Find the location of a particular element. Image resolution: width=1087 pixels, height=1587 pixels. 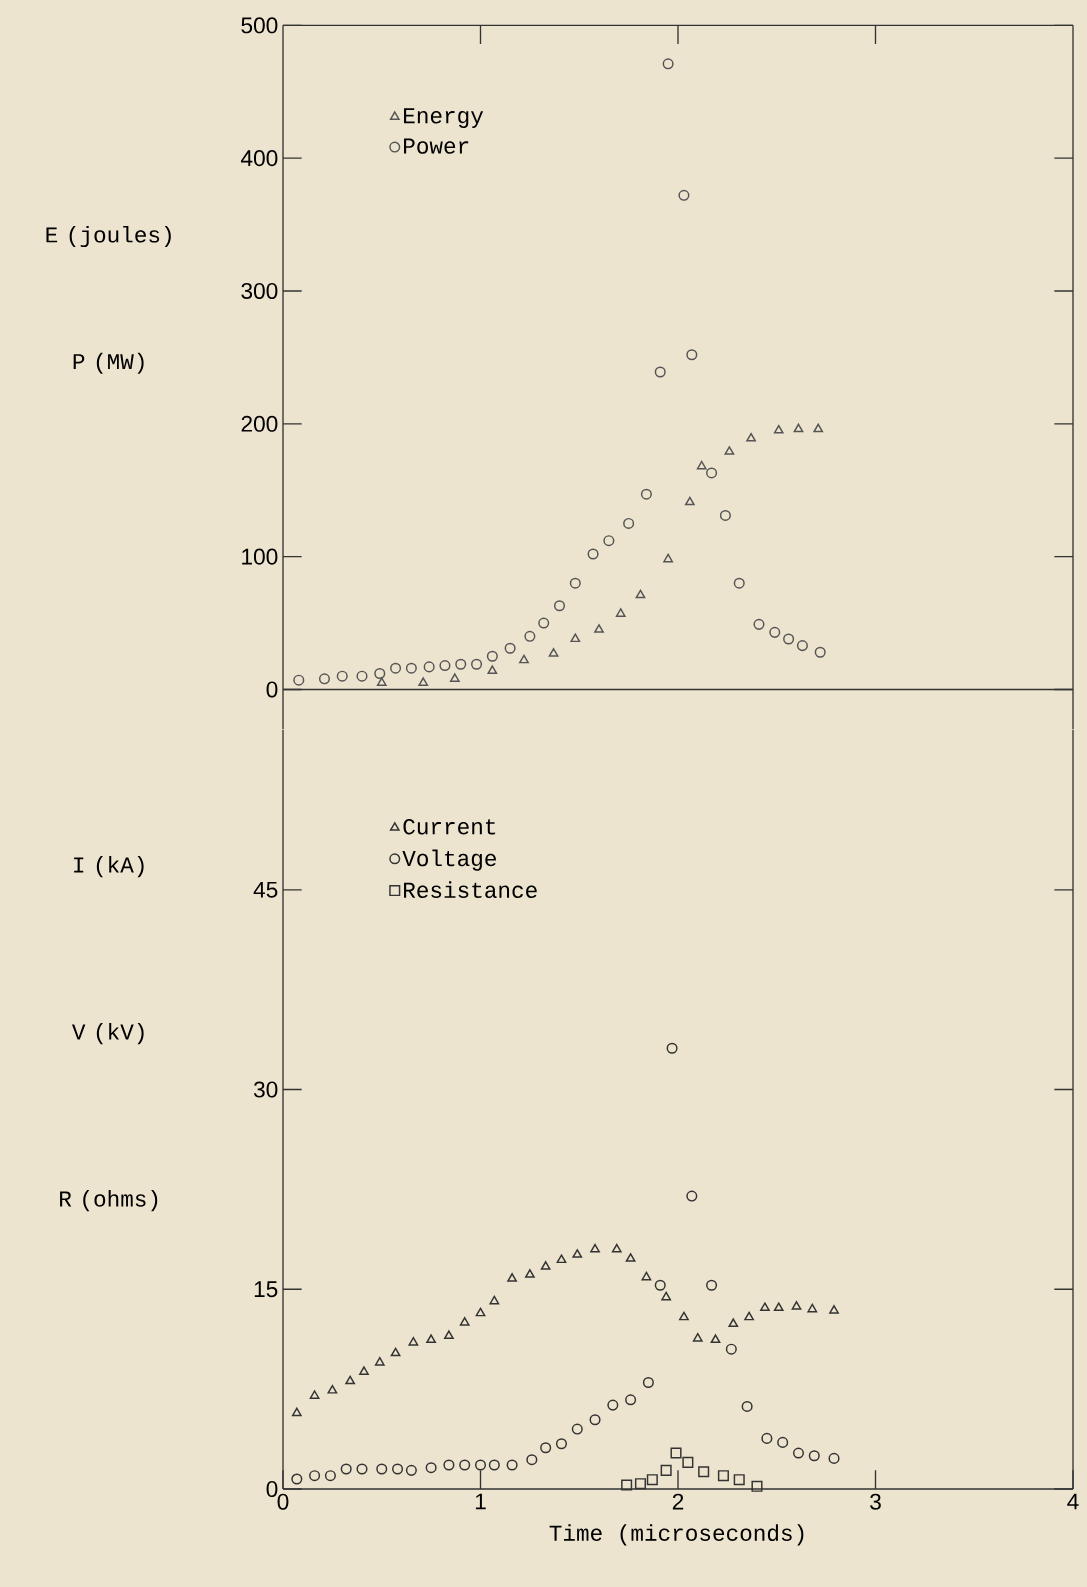

text: V (kV) is located at coordinates (107, 1034).